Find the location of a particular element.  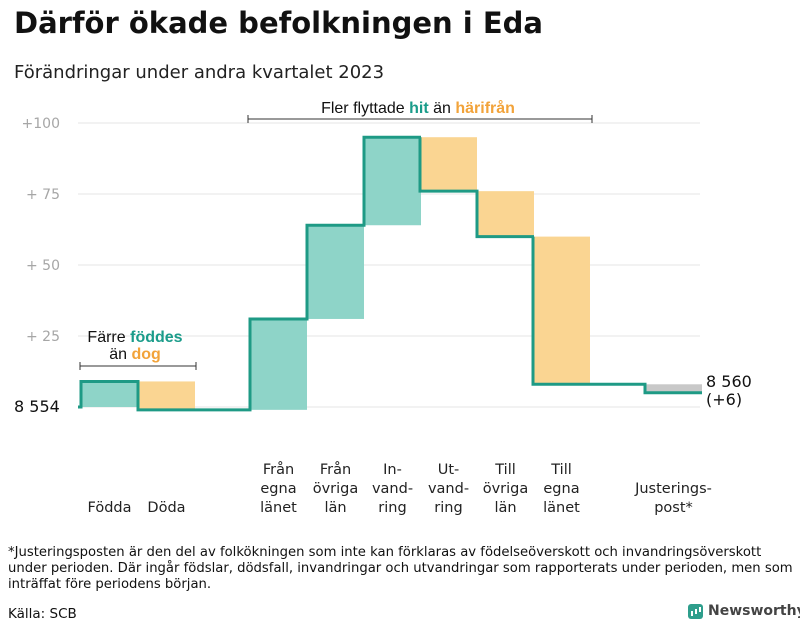

bar-utvandring is located at coordinates (448, 164).